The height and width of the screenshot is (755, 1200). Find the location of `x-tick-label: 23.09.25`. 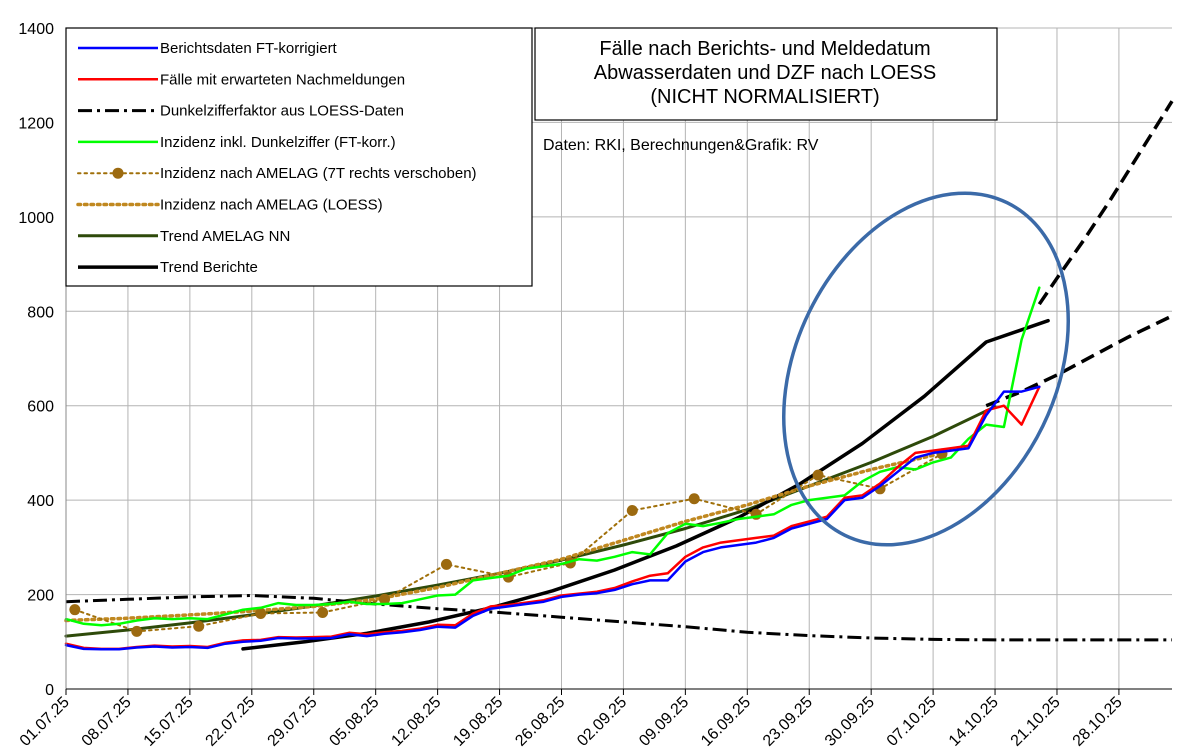

x-tick-label: 23.09.25 is located at coordinates (788, 722).